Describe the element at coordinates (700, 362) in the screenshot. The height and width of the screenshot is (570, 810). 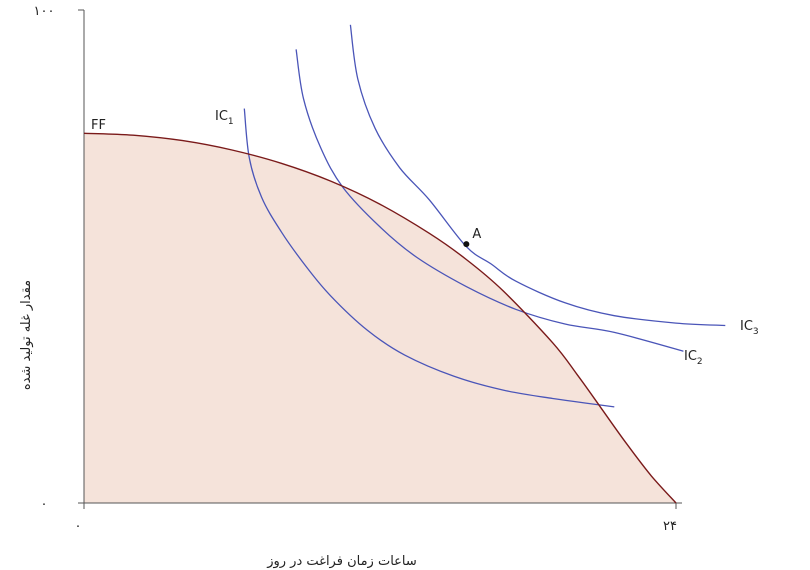
I see `indifference-curve-label-2-subscript: 2` at that location.